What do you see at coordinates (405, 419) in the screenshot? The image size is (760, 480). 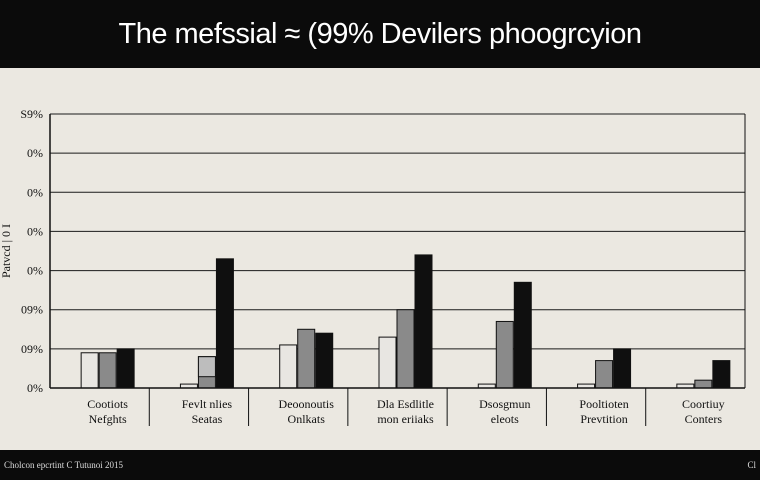 I see `category-label-line: mon eriiaks` at bounding box center [405, 419].